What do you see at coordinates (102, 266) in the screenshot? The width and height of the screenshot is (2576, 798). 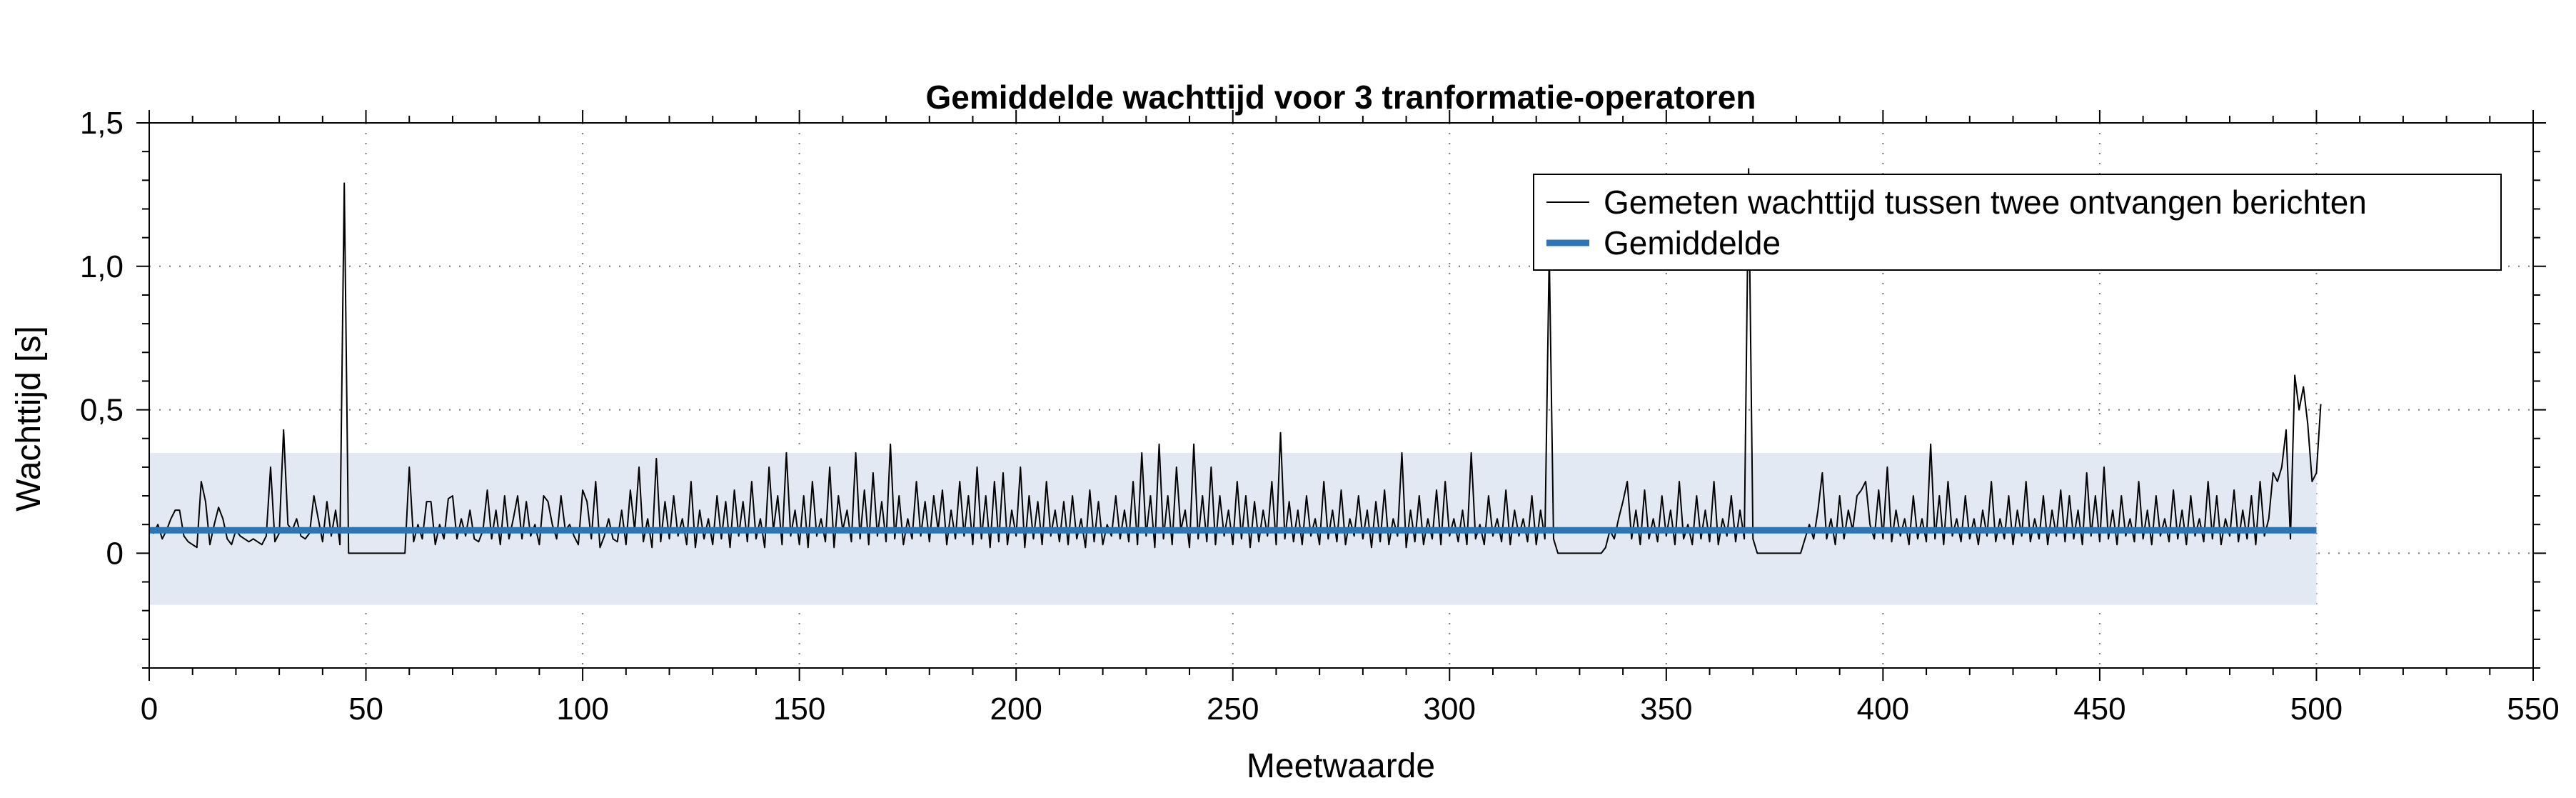 I see `y-tick-label: 1,0` at bounding box center [102, 266].